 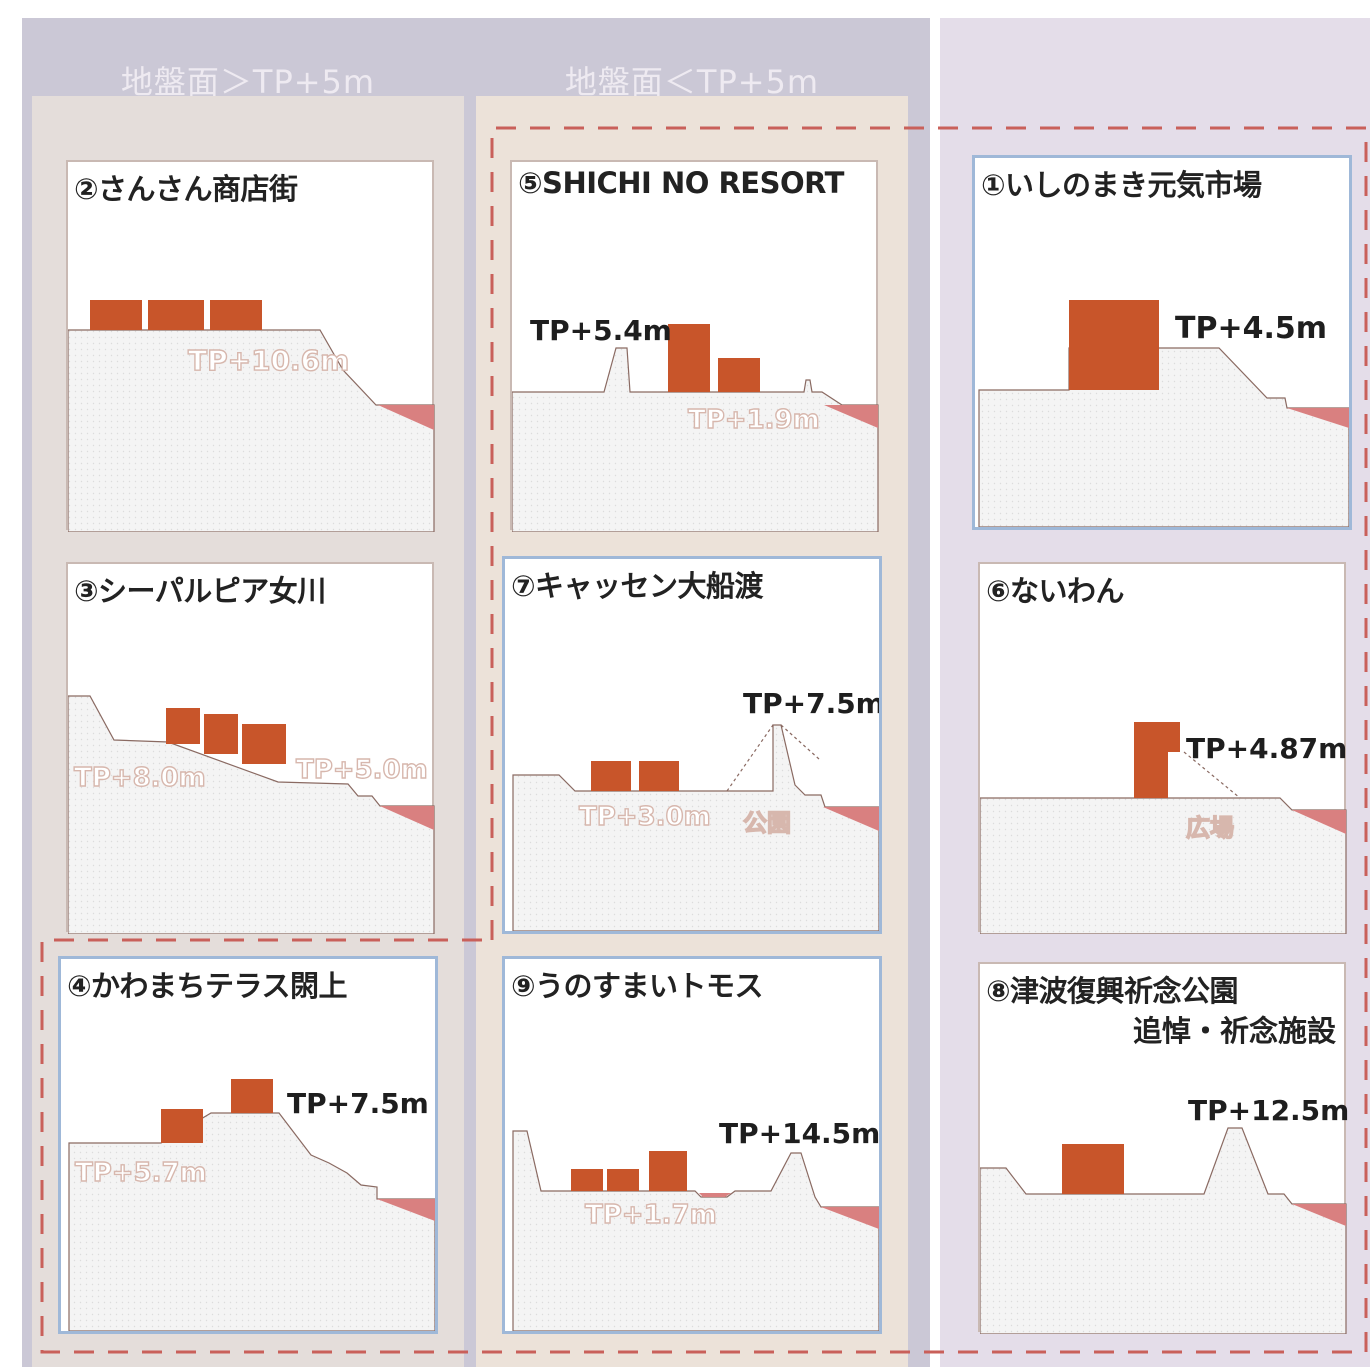 What do you see at coordinates (692, 82) in the screenshot?
I see `column-header-below: 地盤面＜TP+5m` at bounding box center [692, 82].